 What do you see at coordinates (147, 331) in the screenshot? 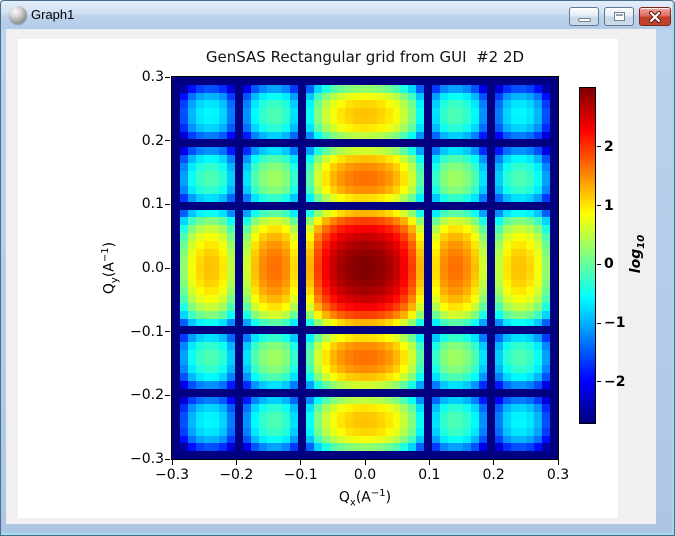
I see `y-tick-label: −0.1` at bounding box center [147, 331].